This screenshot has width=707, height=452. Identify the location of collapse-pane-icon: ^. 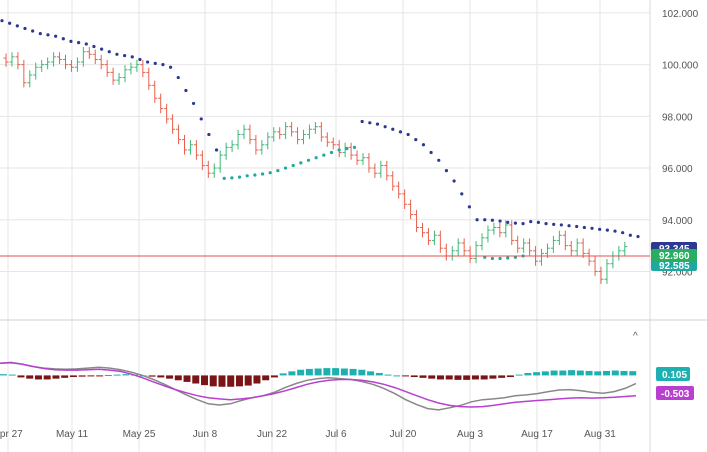
(635, 336).